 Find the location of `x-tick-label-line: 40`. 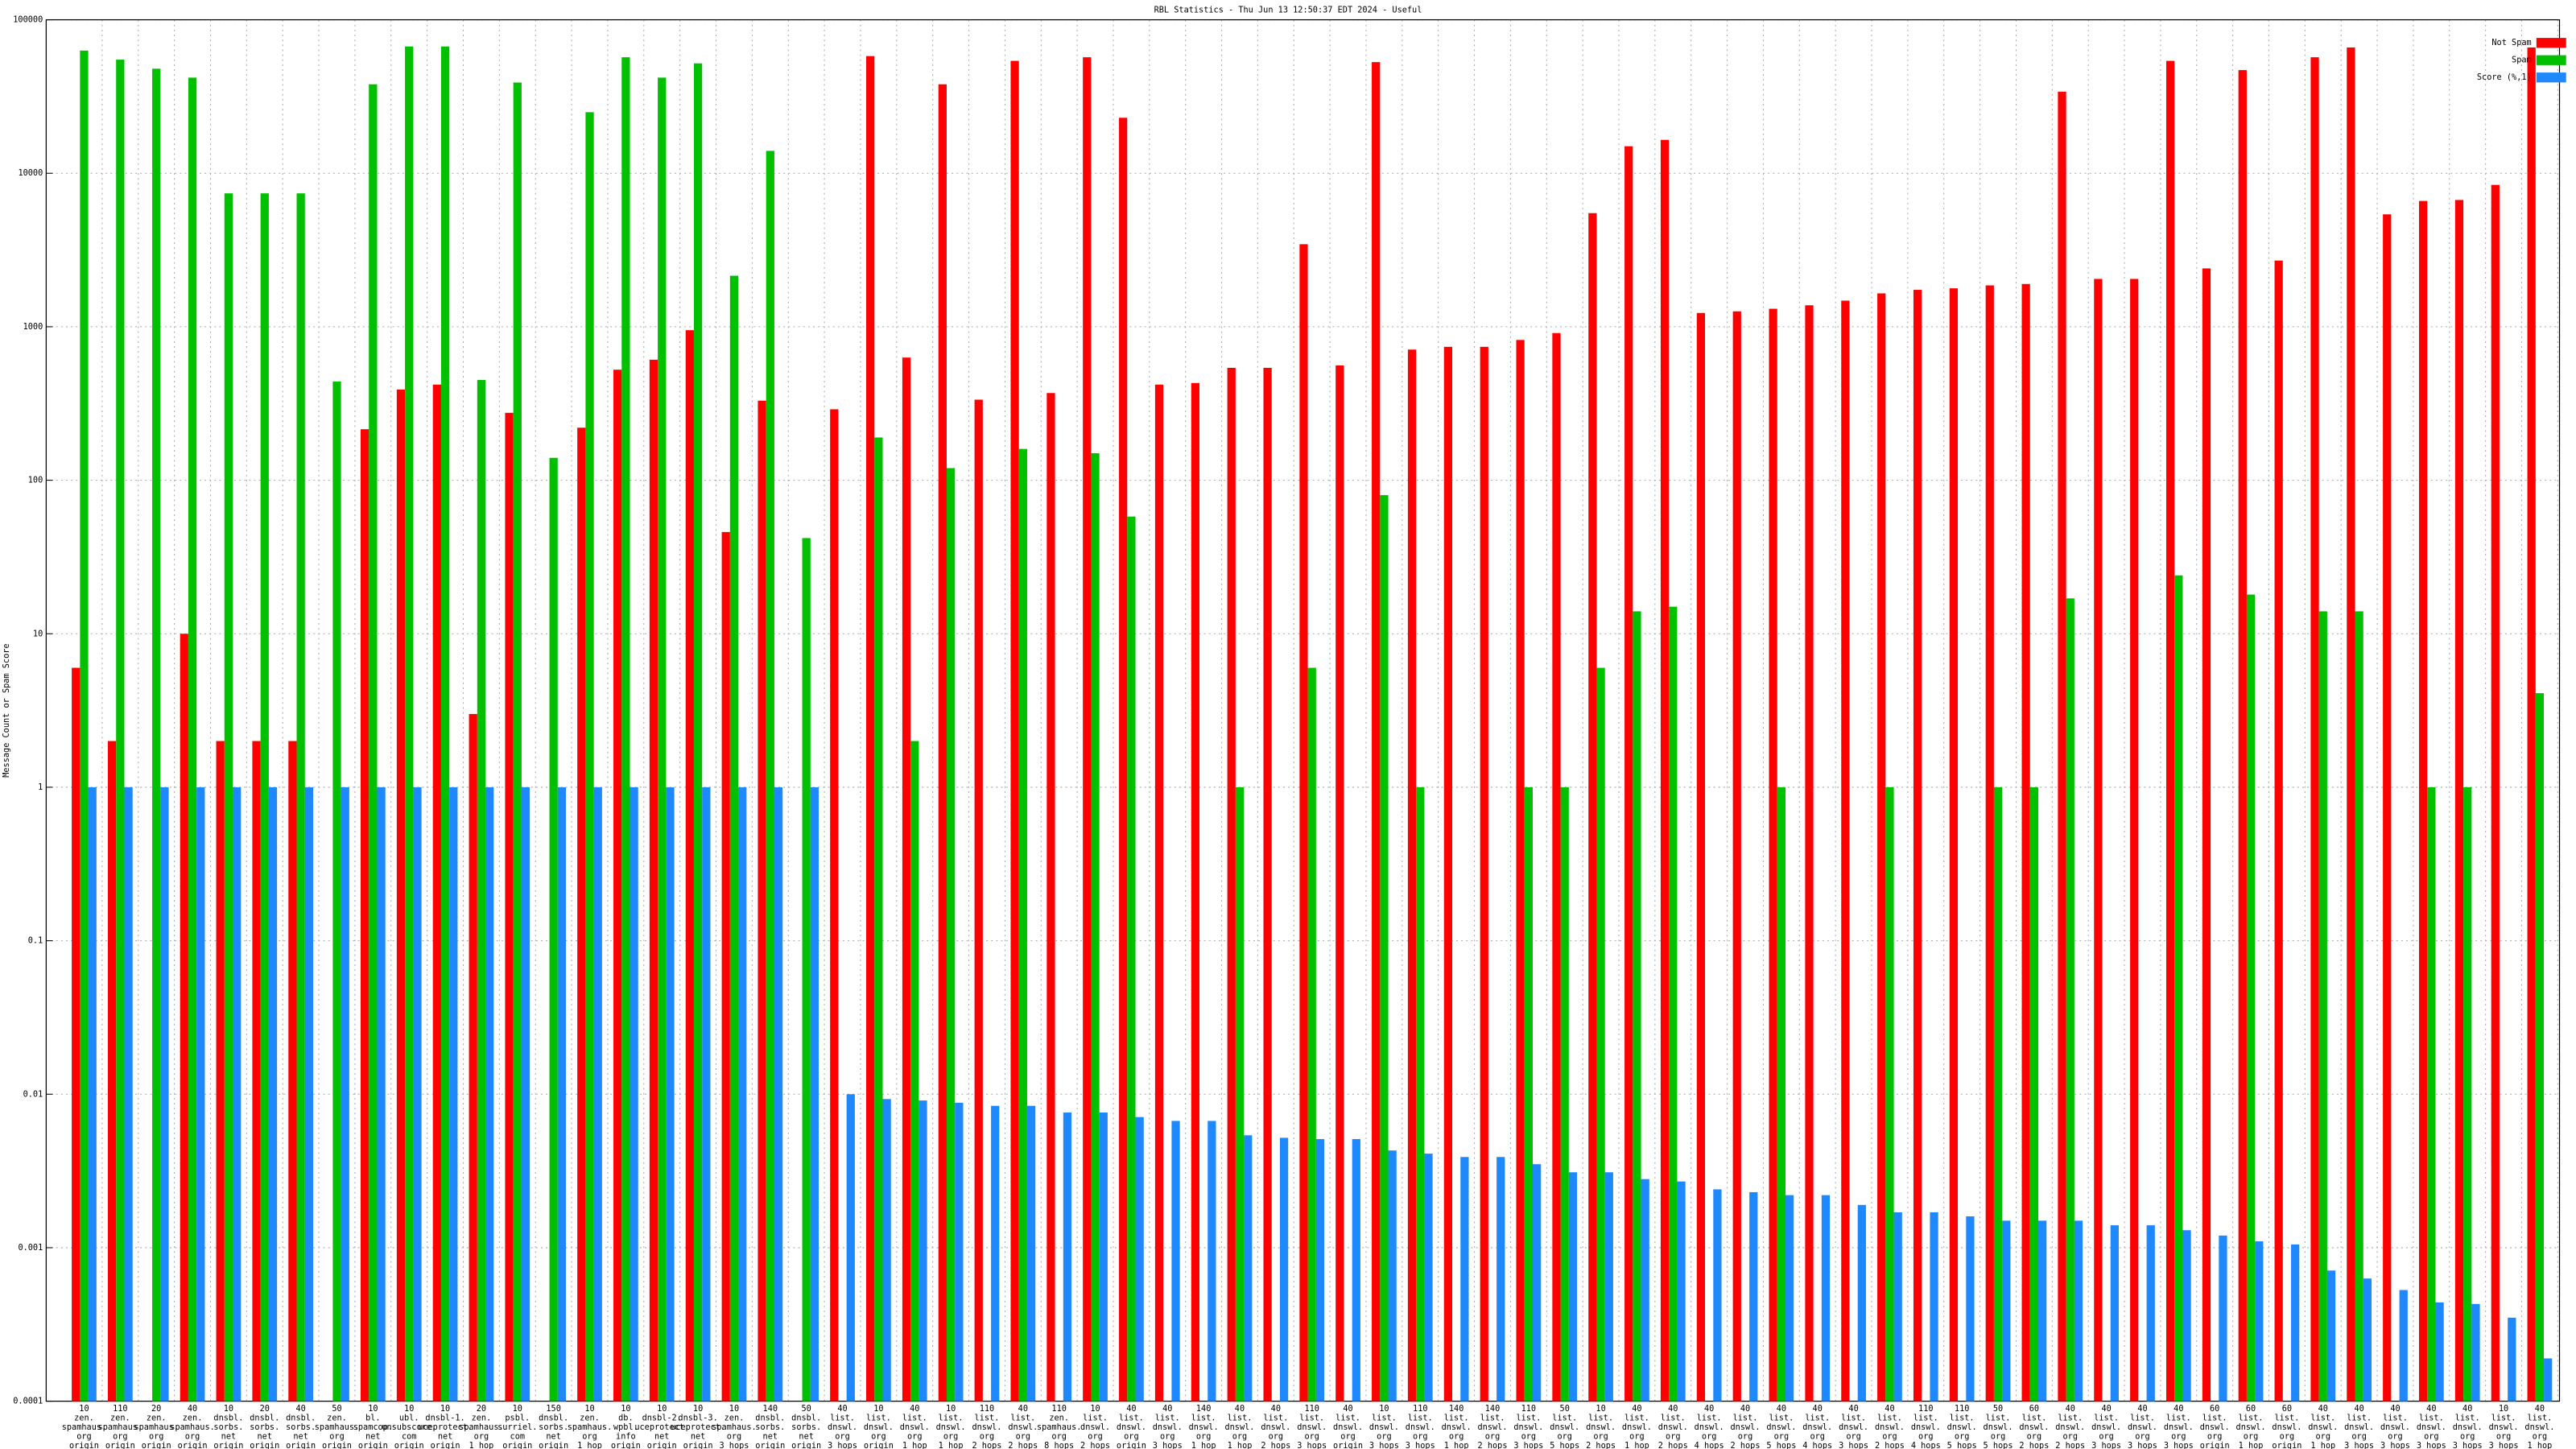

x-tick-label-line: 40 is located at coordinates (1023, 1409).